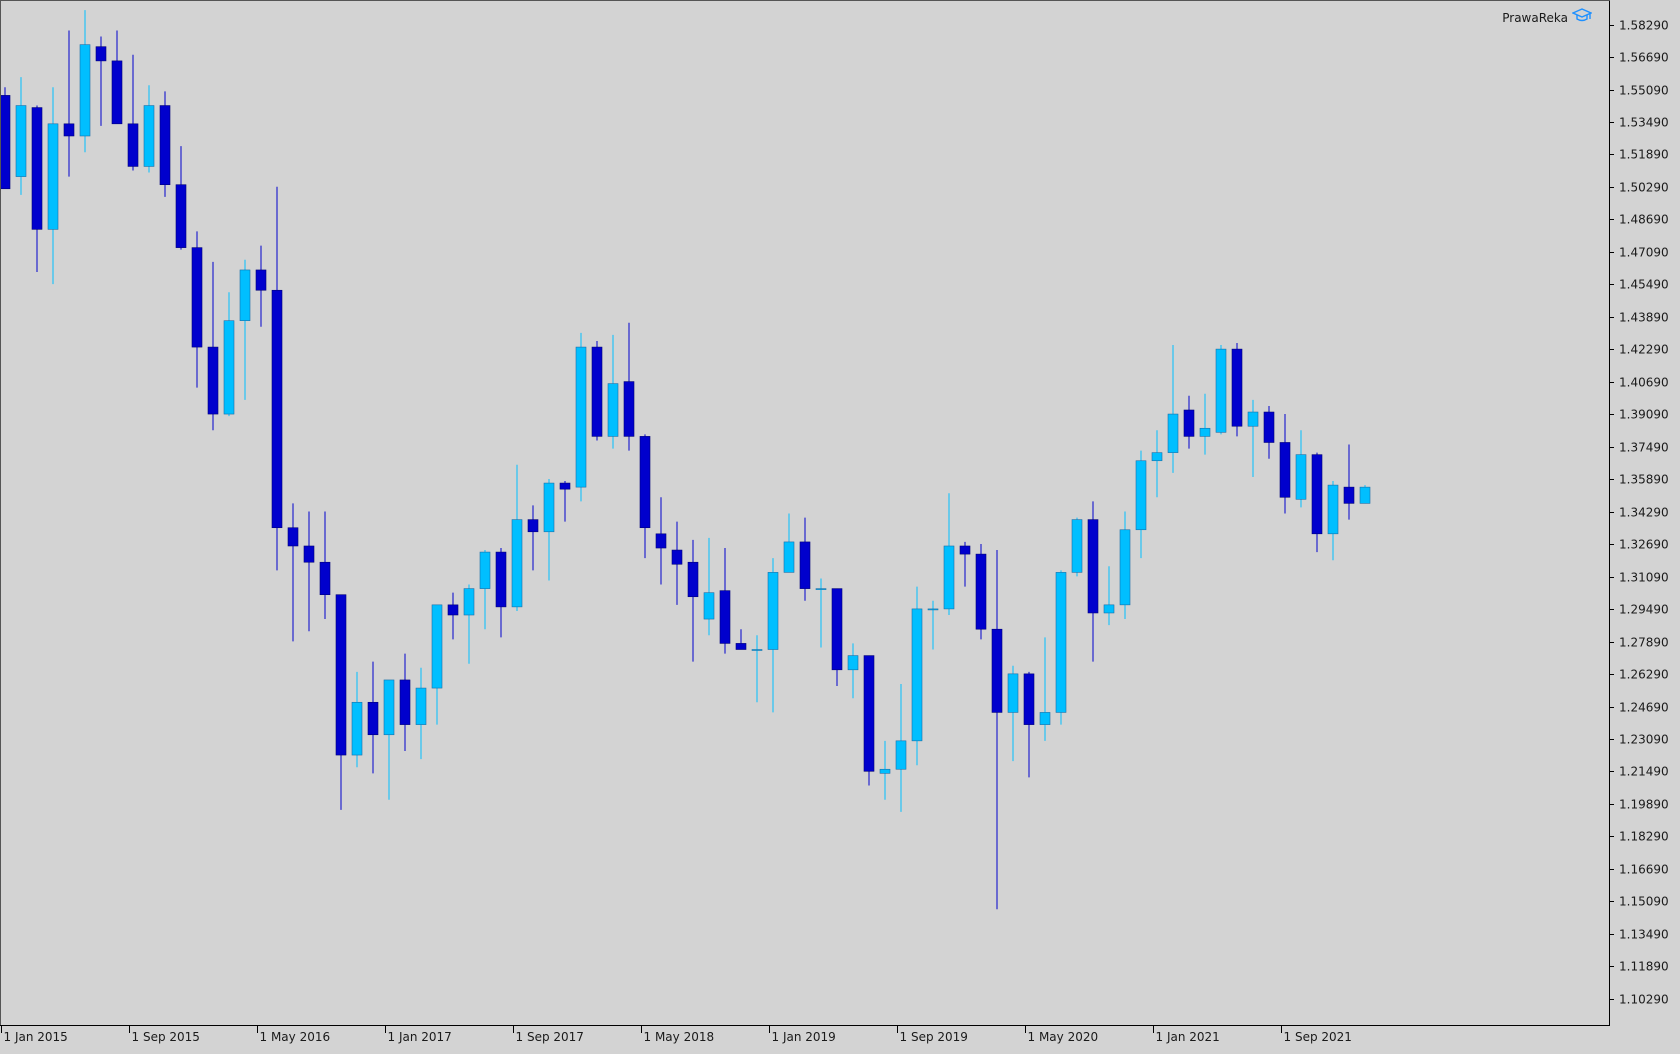  Describe the element at coordinates (1644, 837) in the screenshot. I see `price-tick-label: 1.18290` at that location.